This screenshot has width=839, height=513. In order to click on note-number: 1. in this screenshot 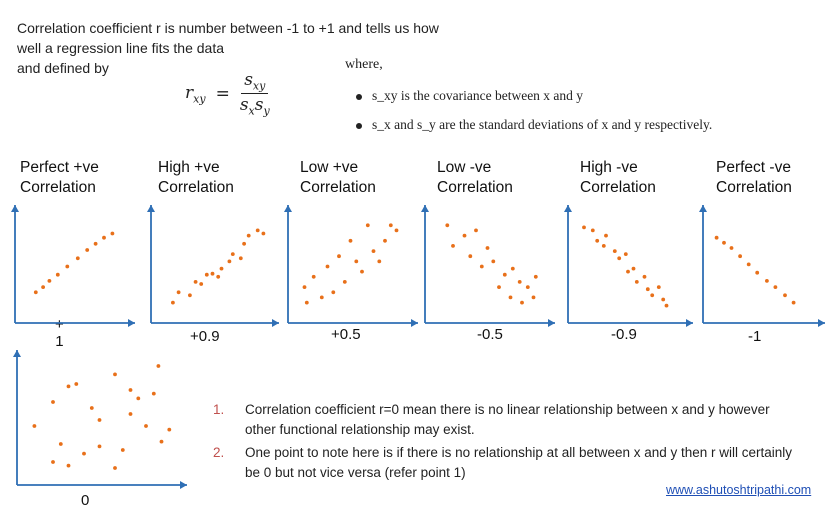, I will do `click(219, 409)`.